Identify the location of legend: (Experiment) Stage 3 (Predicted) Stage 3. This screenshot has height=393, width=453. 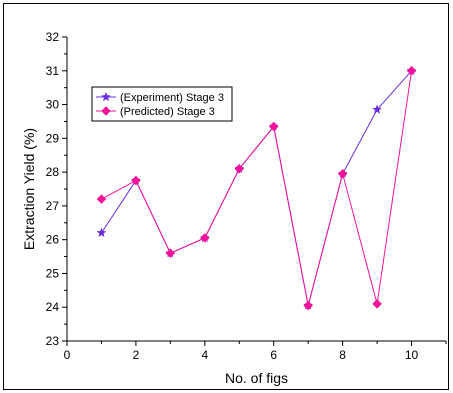
(162, 104).